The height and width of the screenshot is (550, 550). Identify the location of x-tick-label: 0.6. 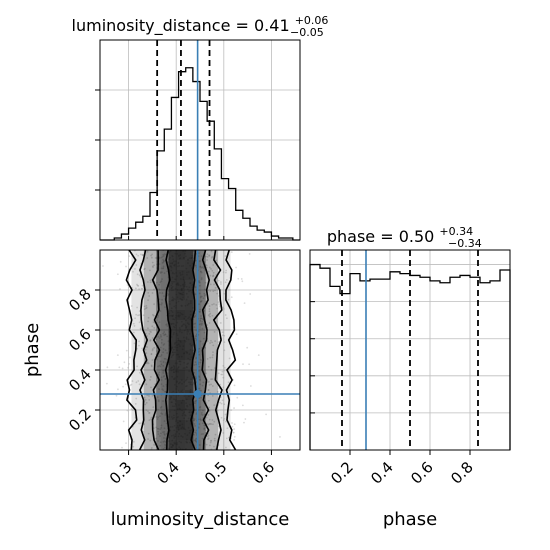
(264, 473).